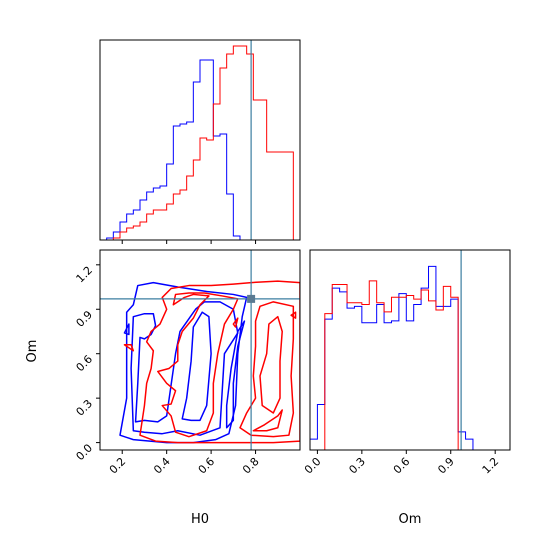  Describe the element at coordinates (118, 466) in the screenshot. I see `h0-tick-label: 0.2` at that location.